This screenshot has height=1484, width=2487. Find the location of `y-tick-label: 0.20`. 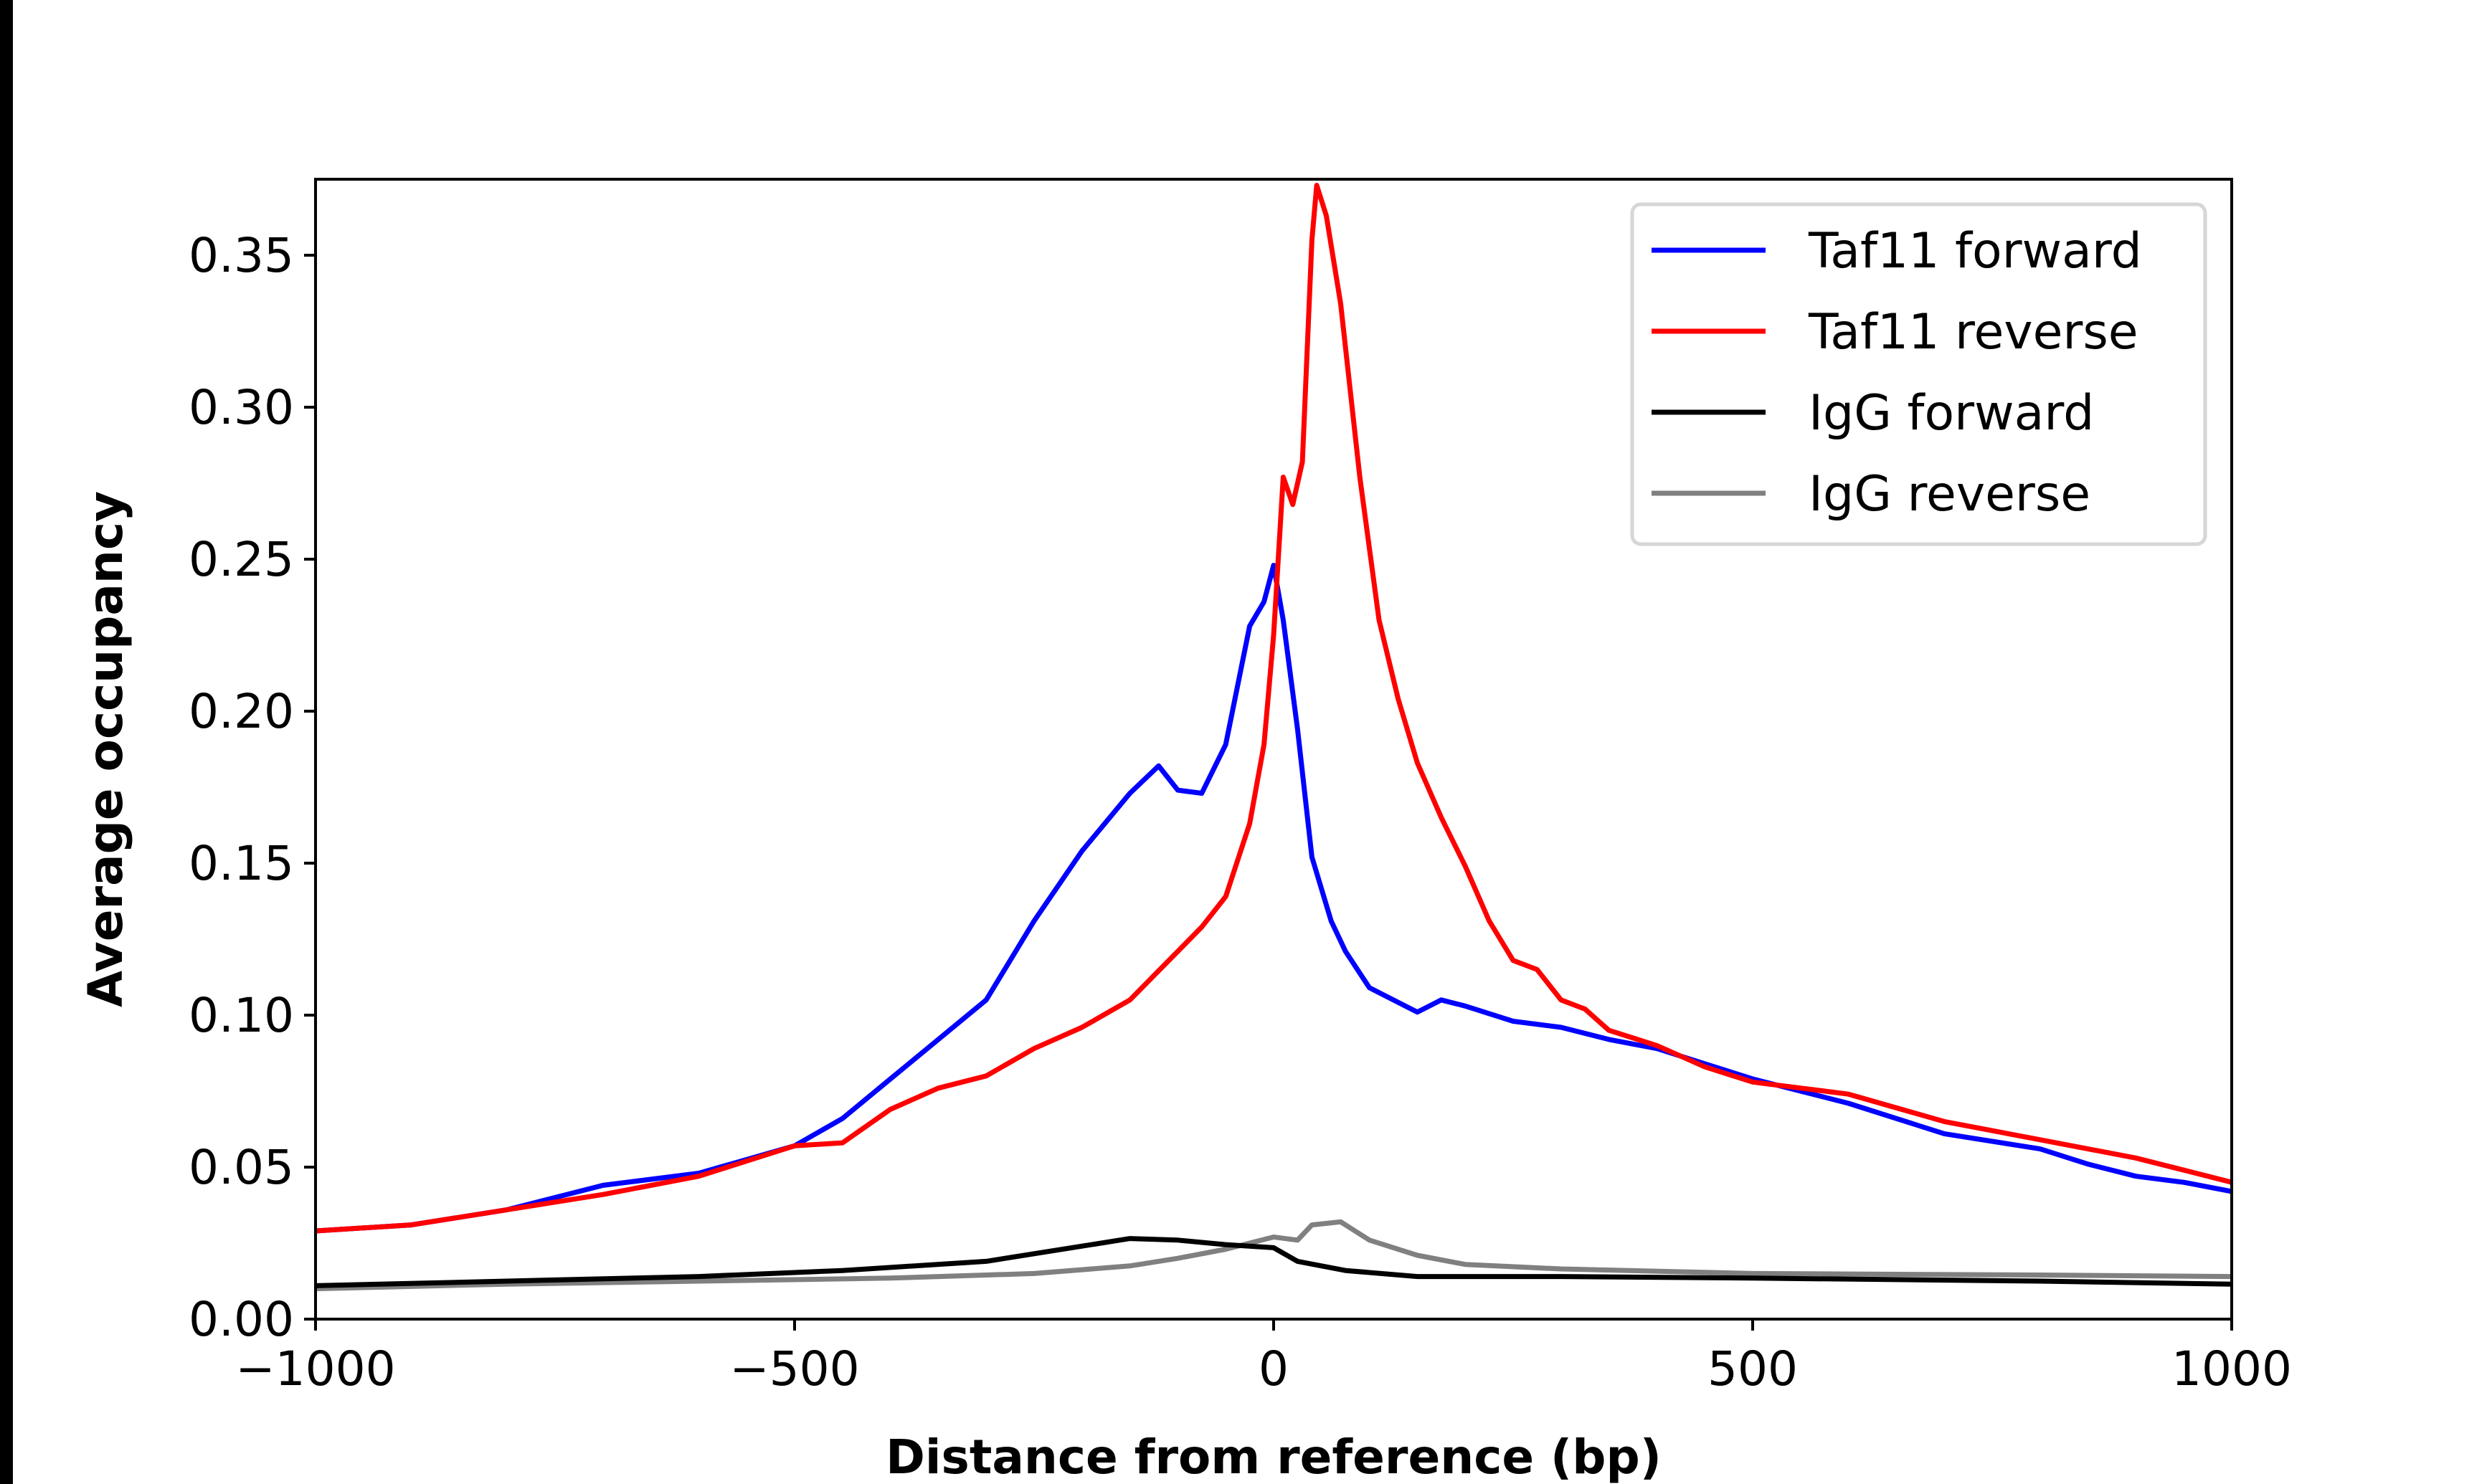

y-tick-label: 0.20 is located at coordinates (242, 712).